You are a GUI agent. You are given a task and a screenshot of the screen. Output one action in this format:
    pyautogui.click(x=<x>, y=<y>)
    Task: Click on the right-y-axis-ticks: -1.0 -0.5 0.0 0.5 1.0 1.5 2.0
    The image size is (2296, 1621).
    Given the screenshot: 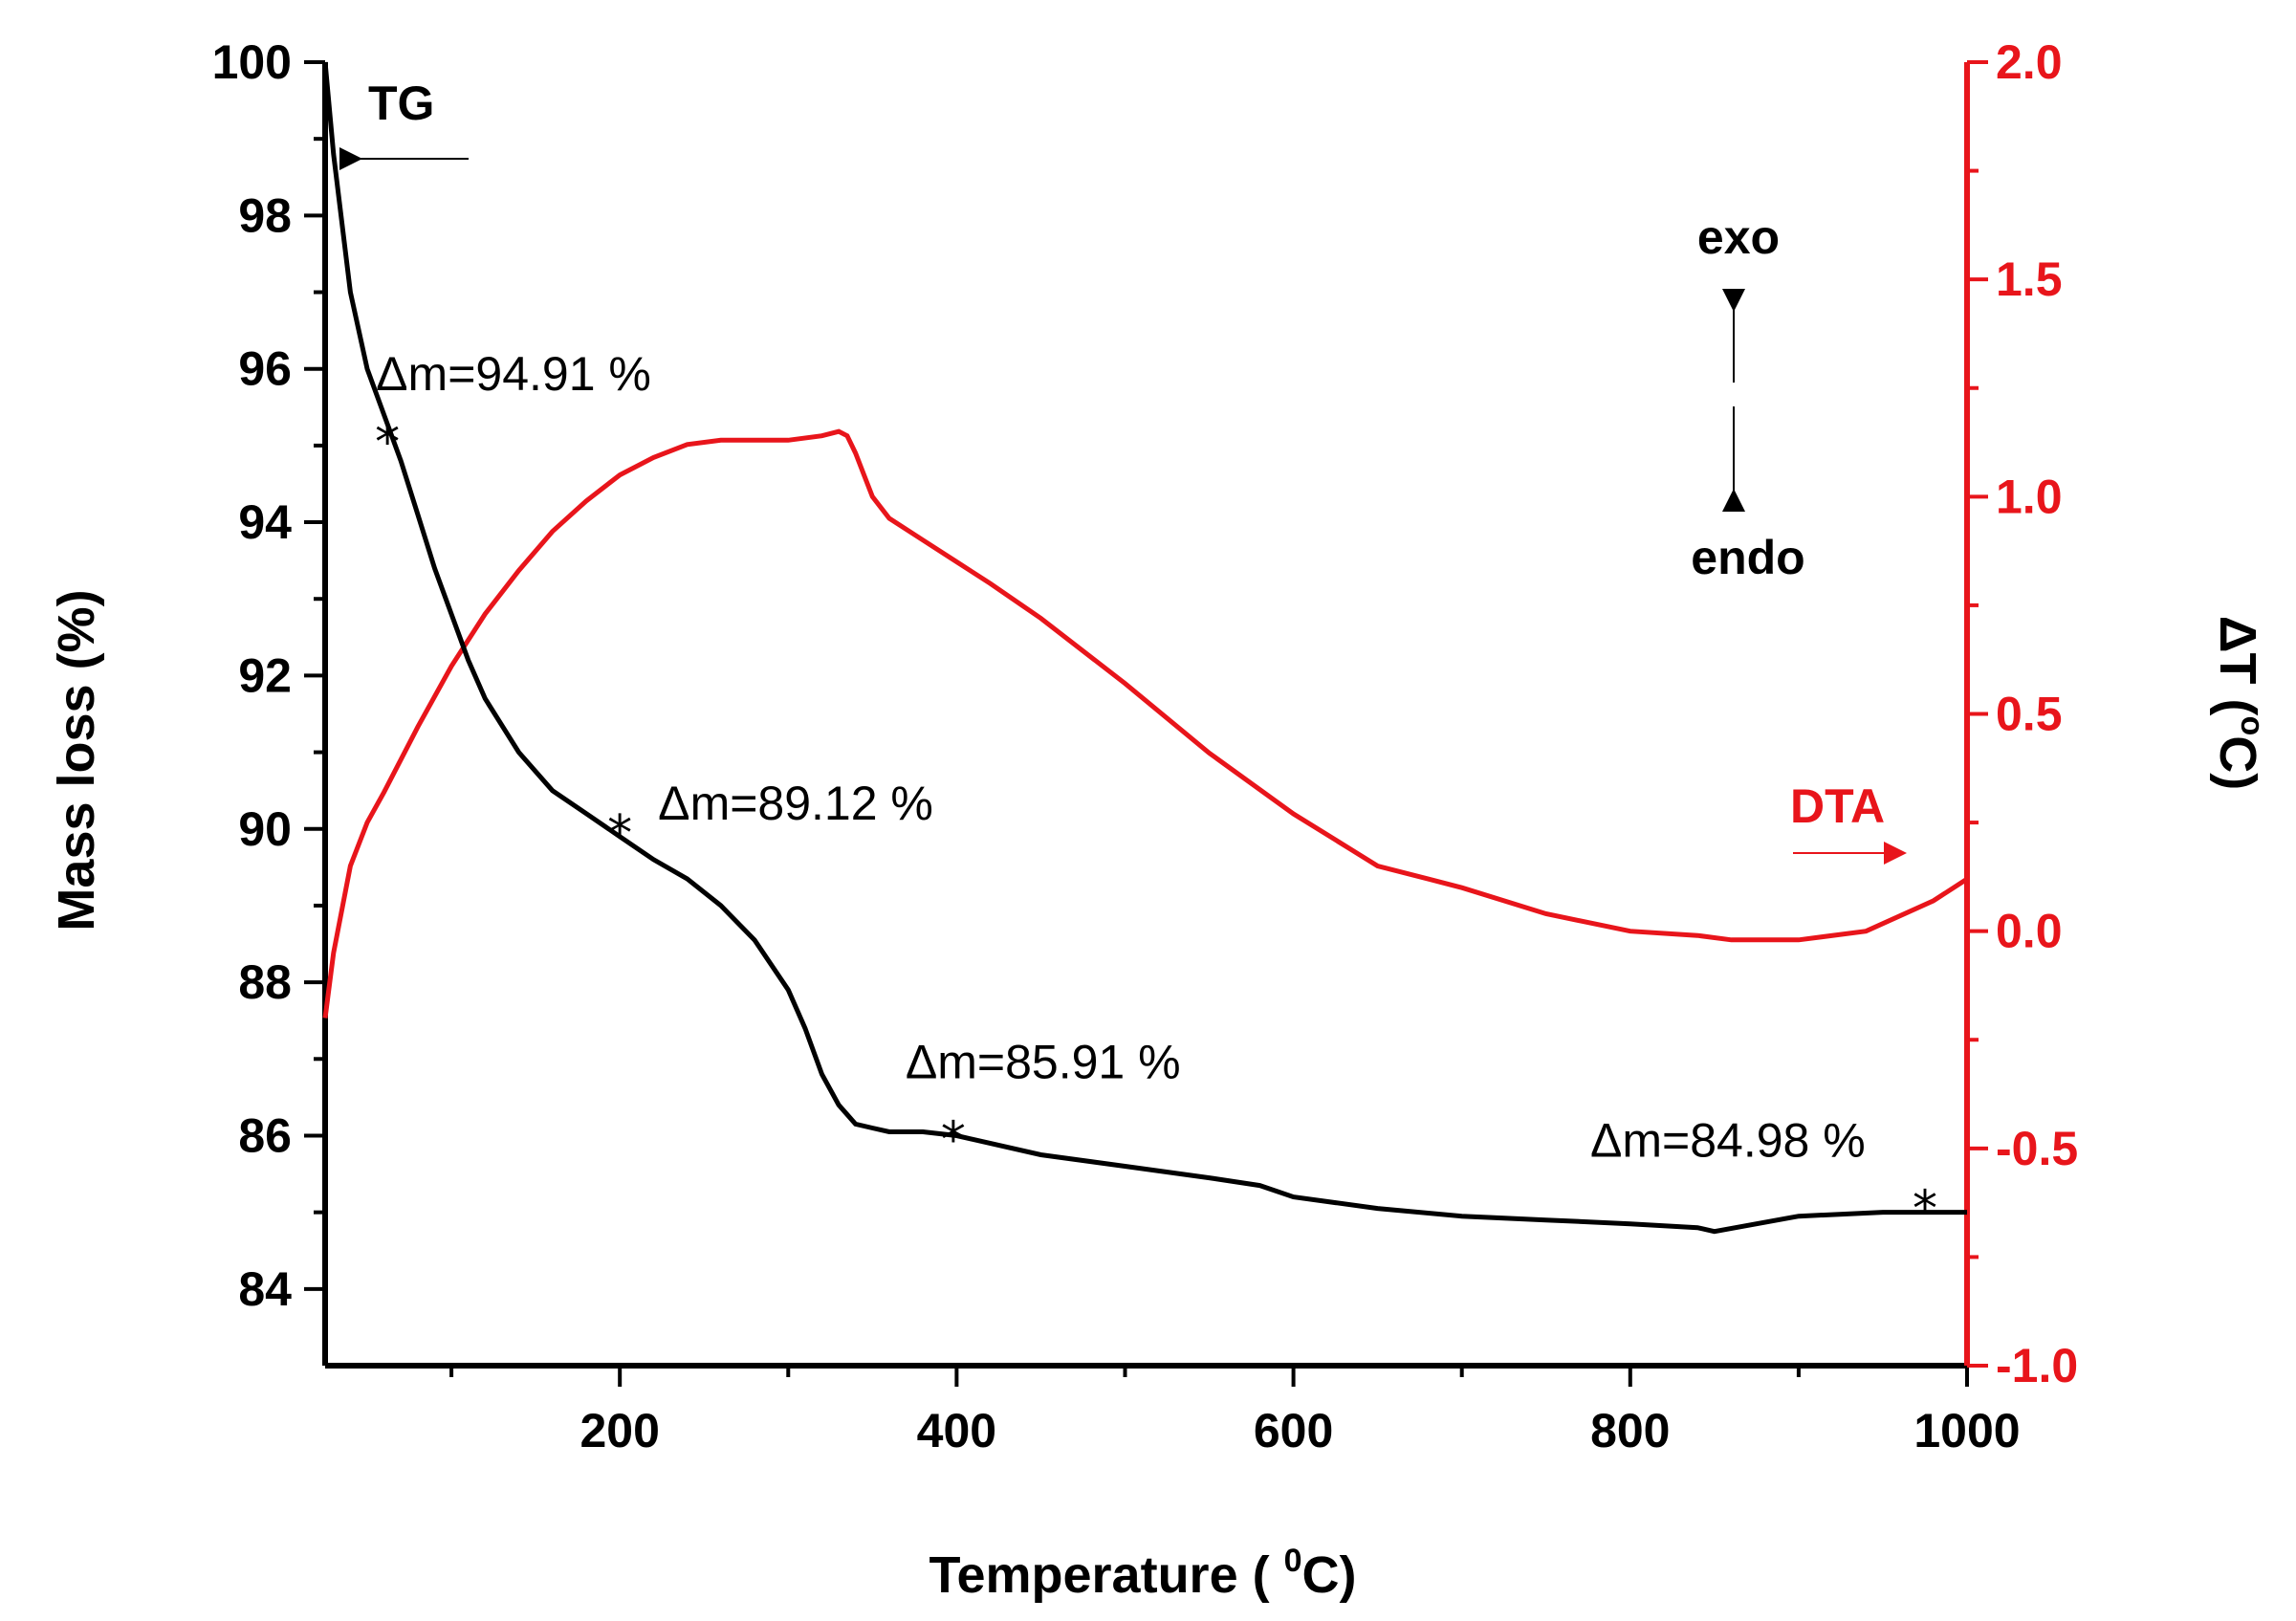 What is the action you would take?
    pyautogui.click(x=2022, y=713)
    